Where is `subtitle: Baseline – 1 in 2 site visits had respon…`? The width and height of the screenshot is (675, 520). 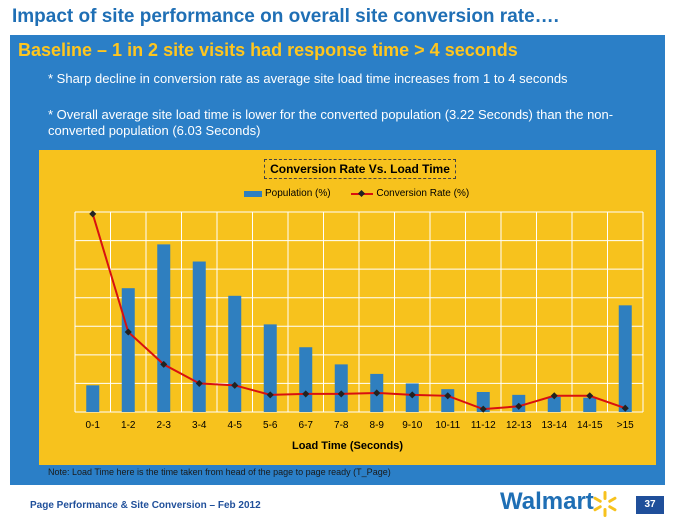 subtitle: Baseline – 1 in 2 site visits had respon… is located at coordinates (268, 50).